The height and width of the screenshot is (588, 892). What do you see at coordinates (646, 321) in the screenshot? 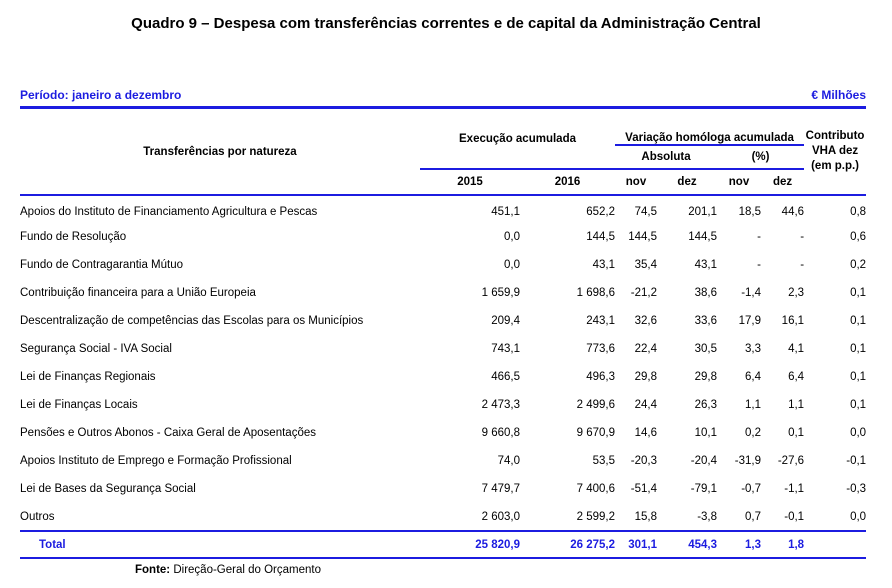
I see `cell-abs-nov: 32,6` at bounding box center [646, 321].